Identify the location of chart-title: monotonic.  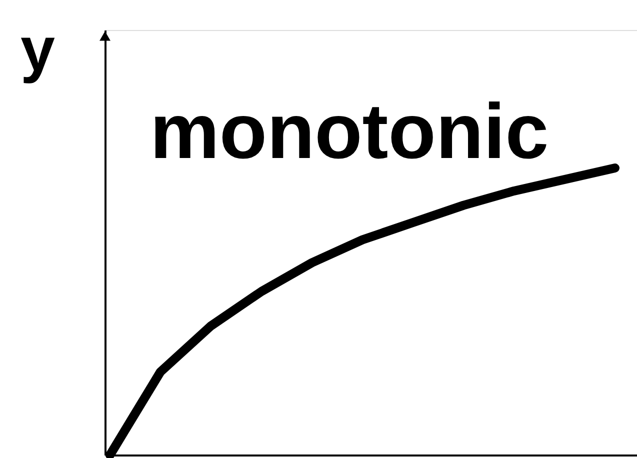
(349, 131).